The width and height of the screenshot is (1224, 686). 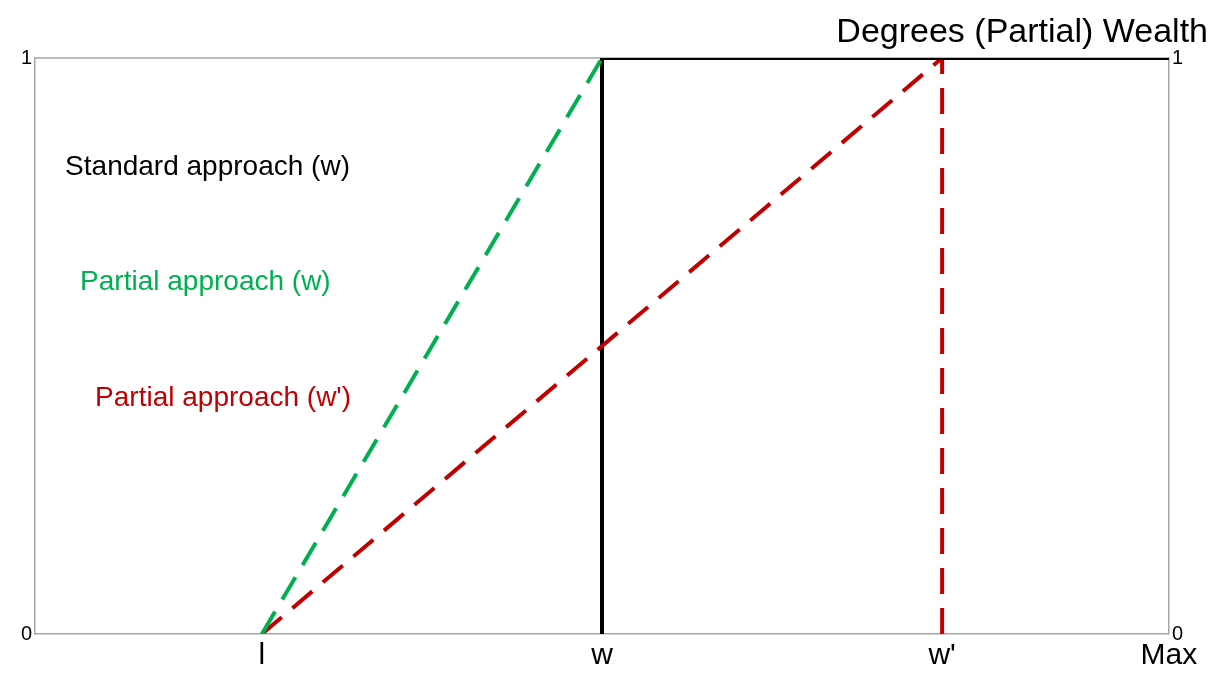 I want to click on x-tick-label: w, so click(x=602, y=654).